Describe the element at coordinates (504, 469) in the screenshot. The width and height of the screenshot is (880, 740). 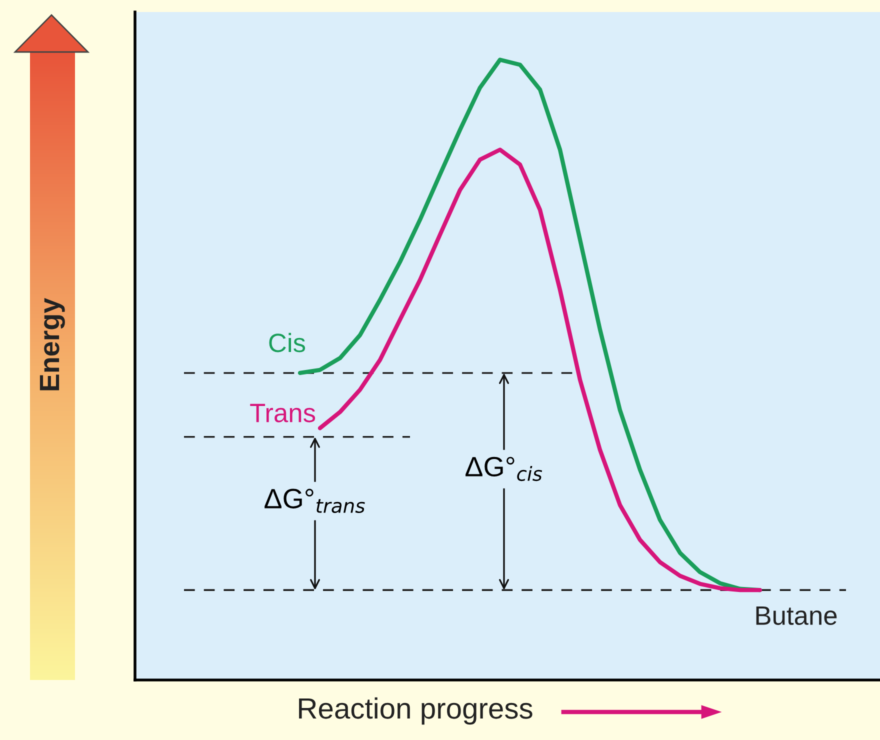
I see `annotation: ΔG°$_{cis}$` at that location.